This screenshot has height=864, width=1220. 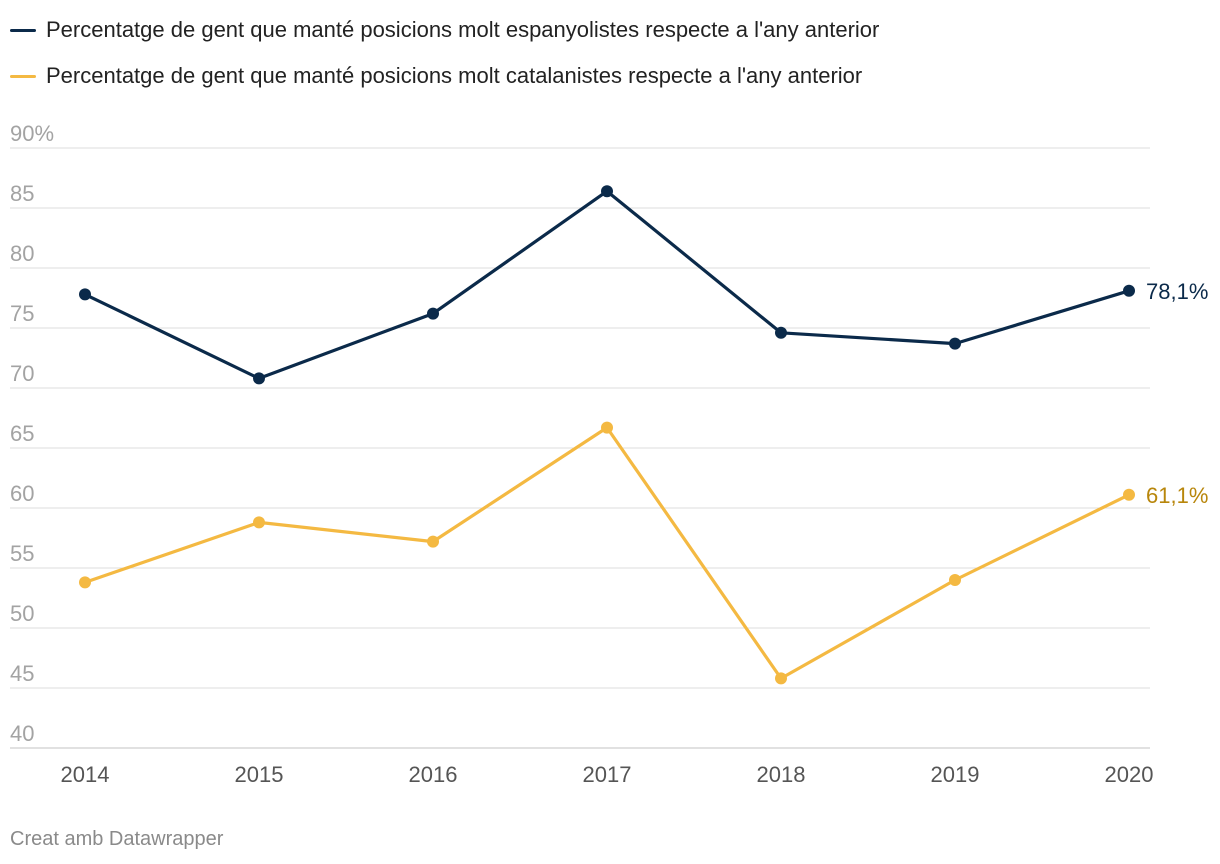 I want to click on x-tick-label-2014: 2014, so click(x=85, y=774).